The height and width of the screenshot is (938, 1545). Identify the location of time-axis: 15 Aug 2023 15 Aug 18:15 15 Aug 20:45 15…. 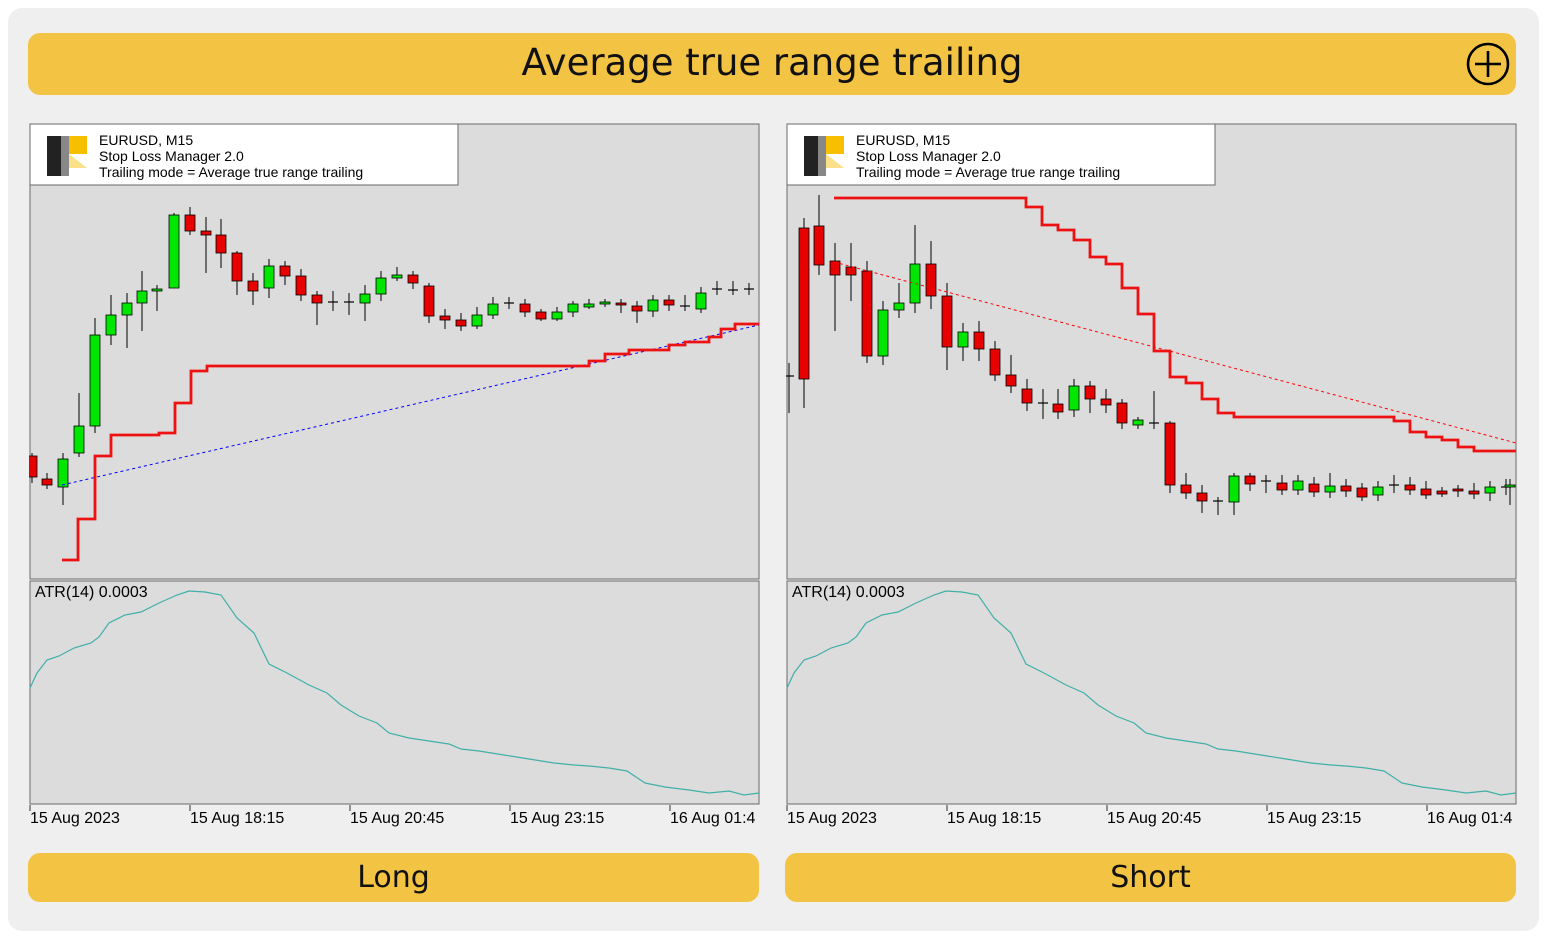
(1149, 816).